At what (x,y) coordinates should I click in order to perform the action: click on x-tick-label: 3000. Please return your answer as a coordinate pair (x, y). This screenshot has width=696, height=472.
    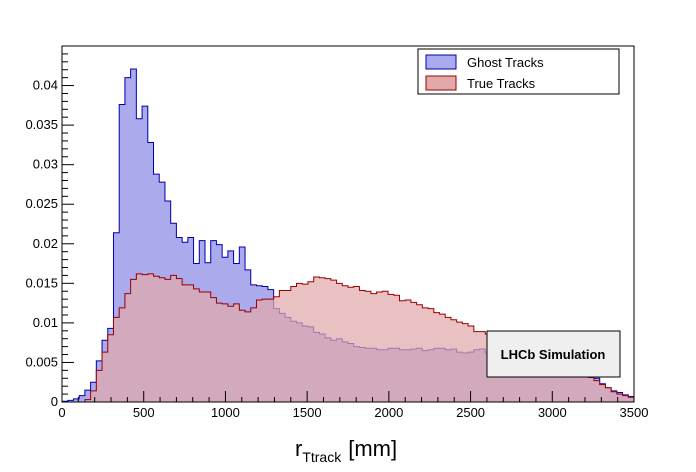
    Looking at the image, I should click on (552, 412).